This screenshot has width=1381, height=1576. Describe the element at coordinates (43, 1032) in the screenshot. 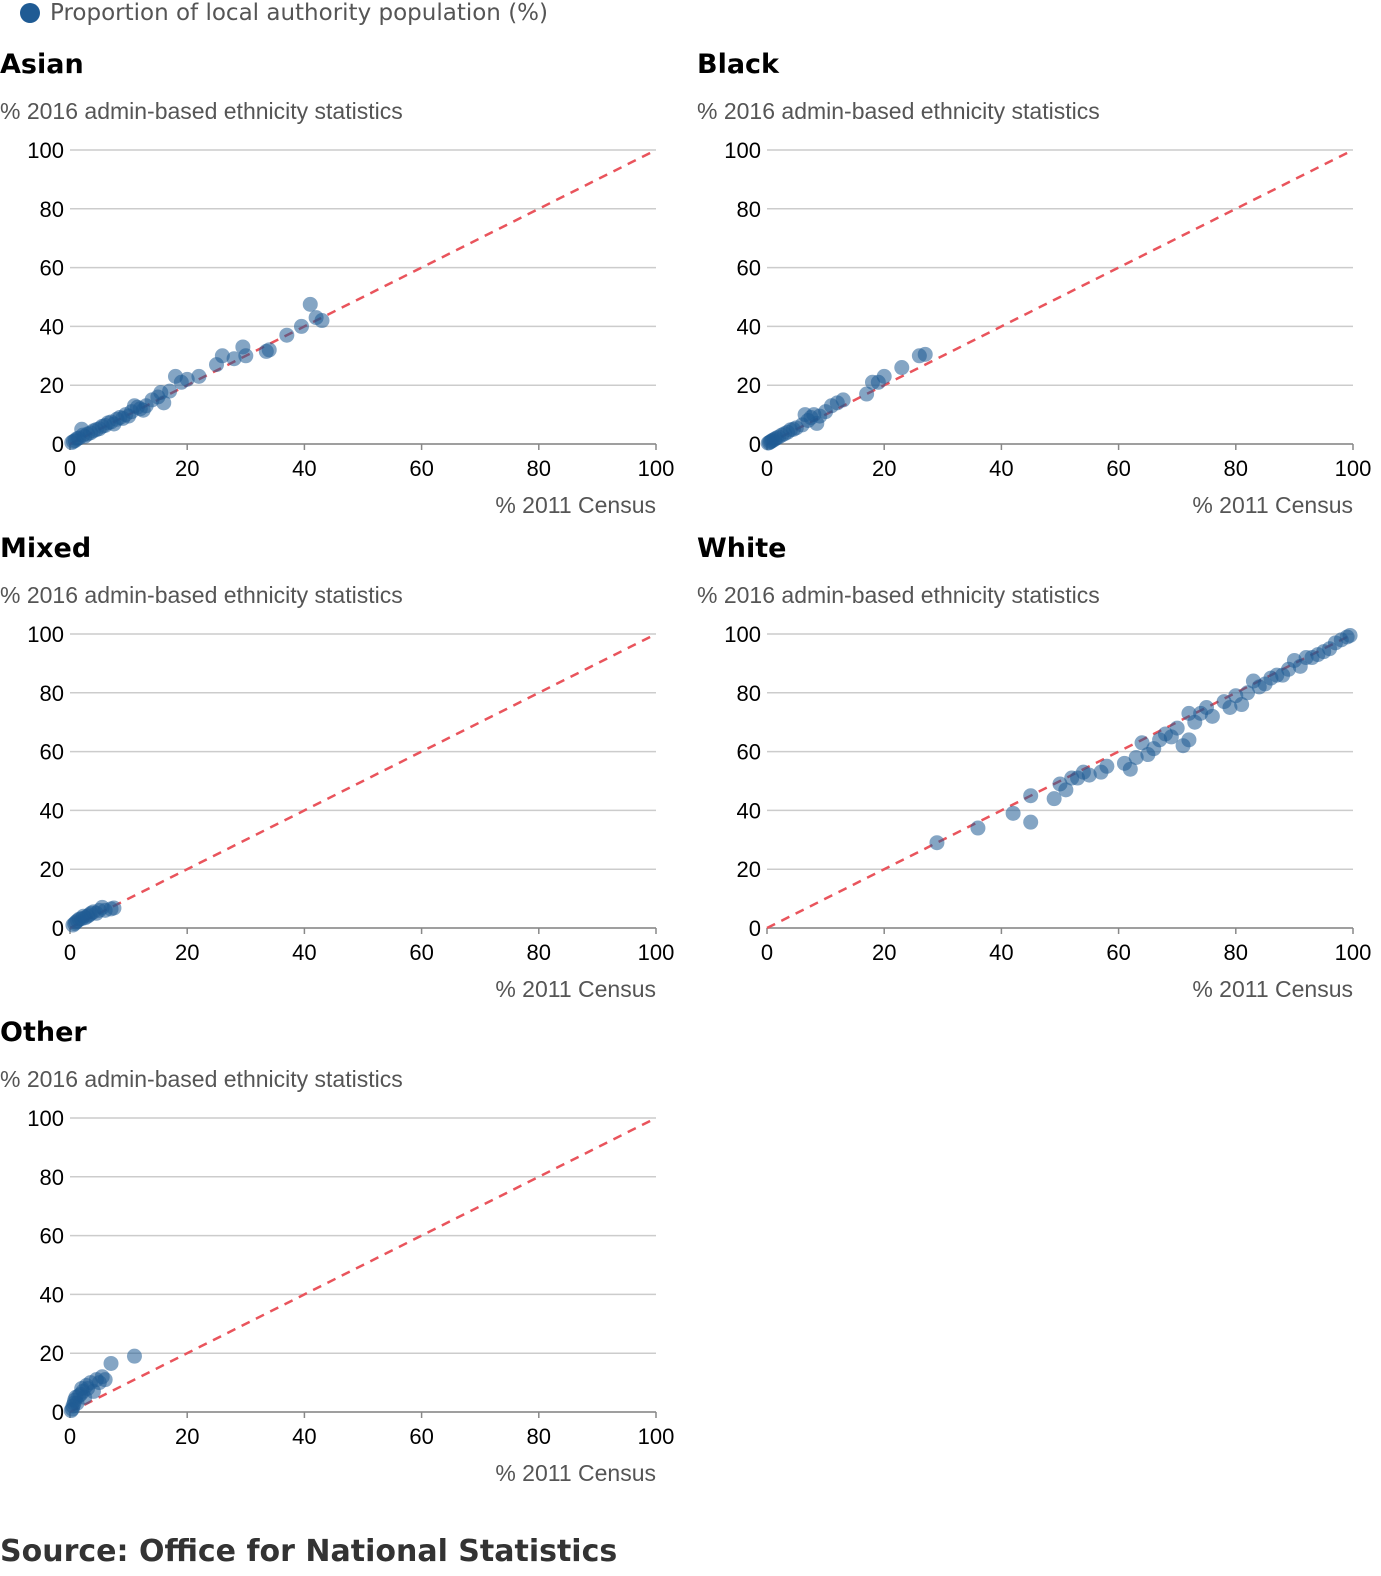

I see `chart-title: Other` at that location.